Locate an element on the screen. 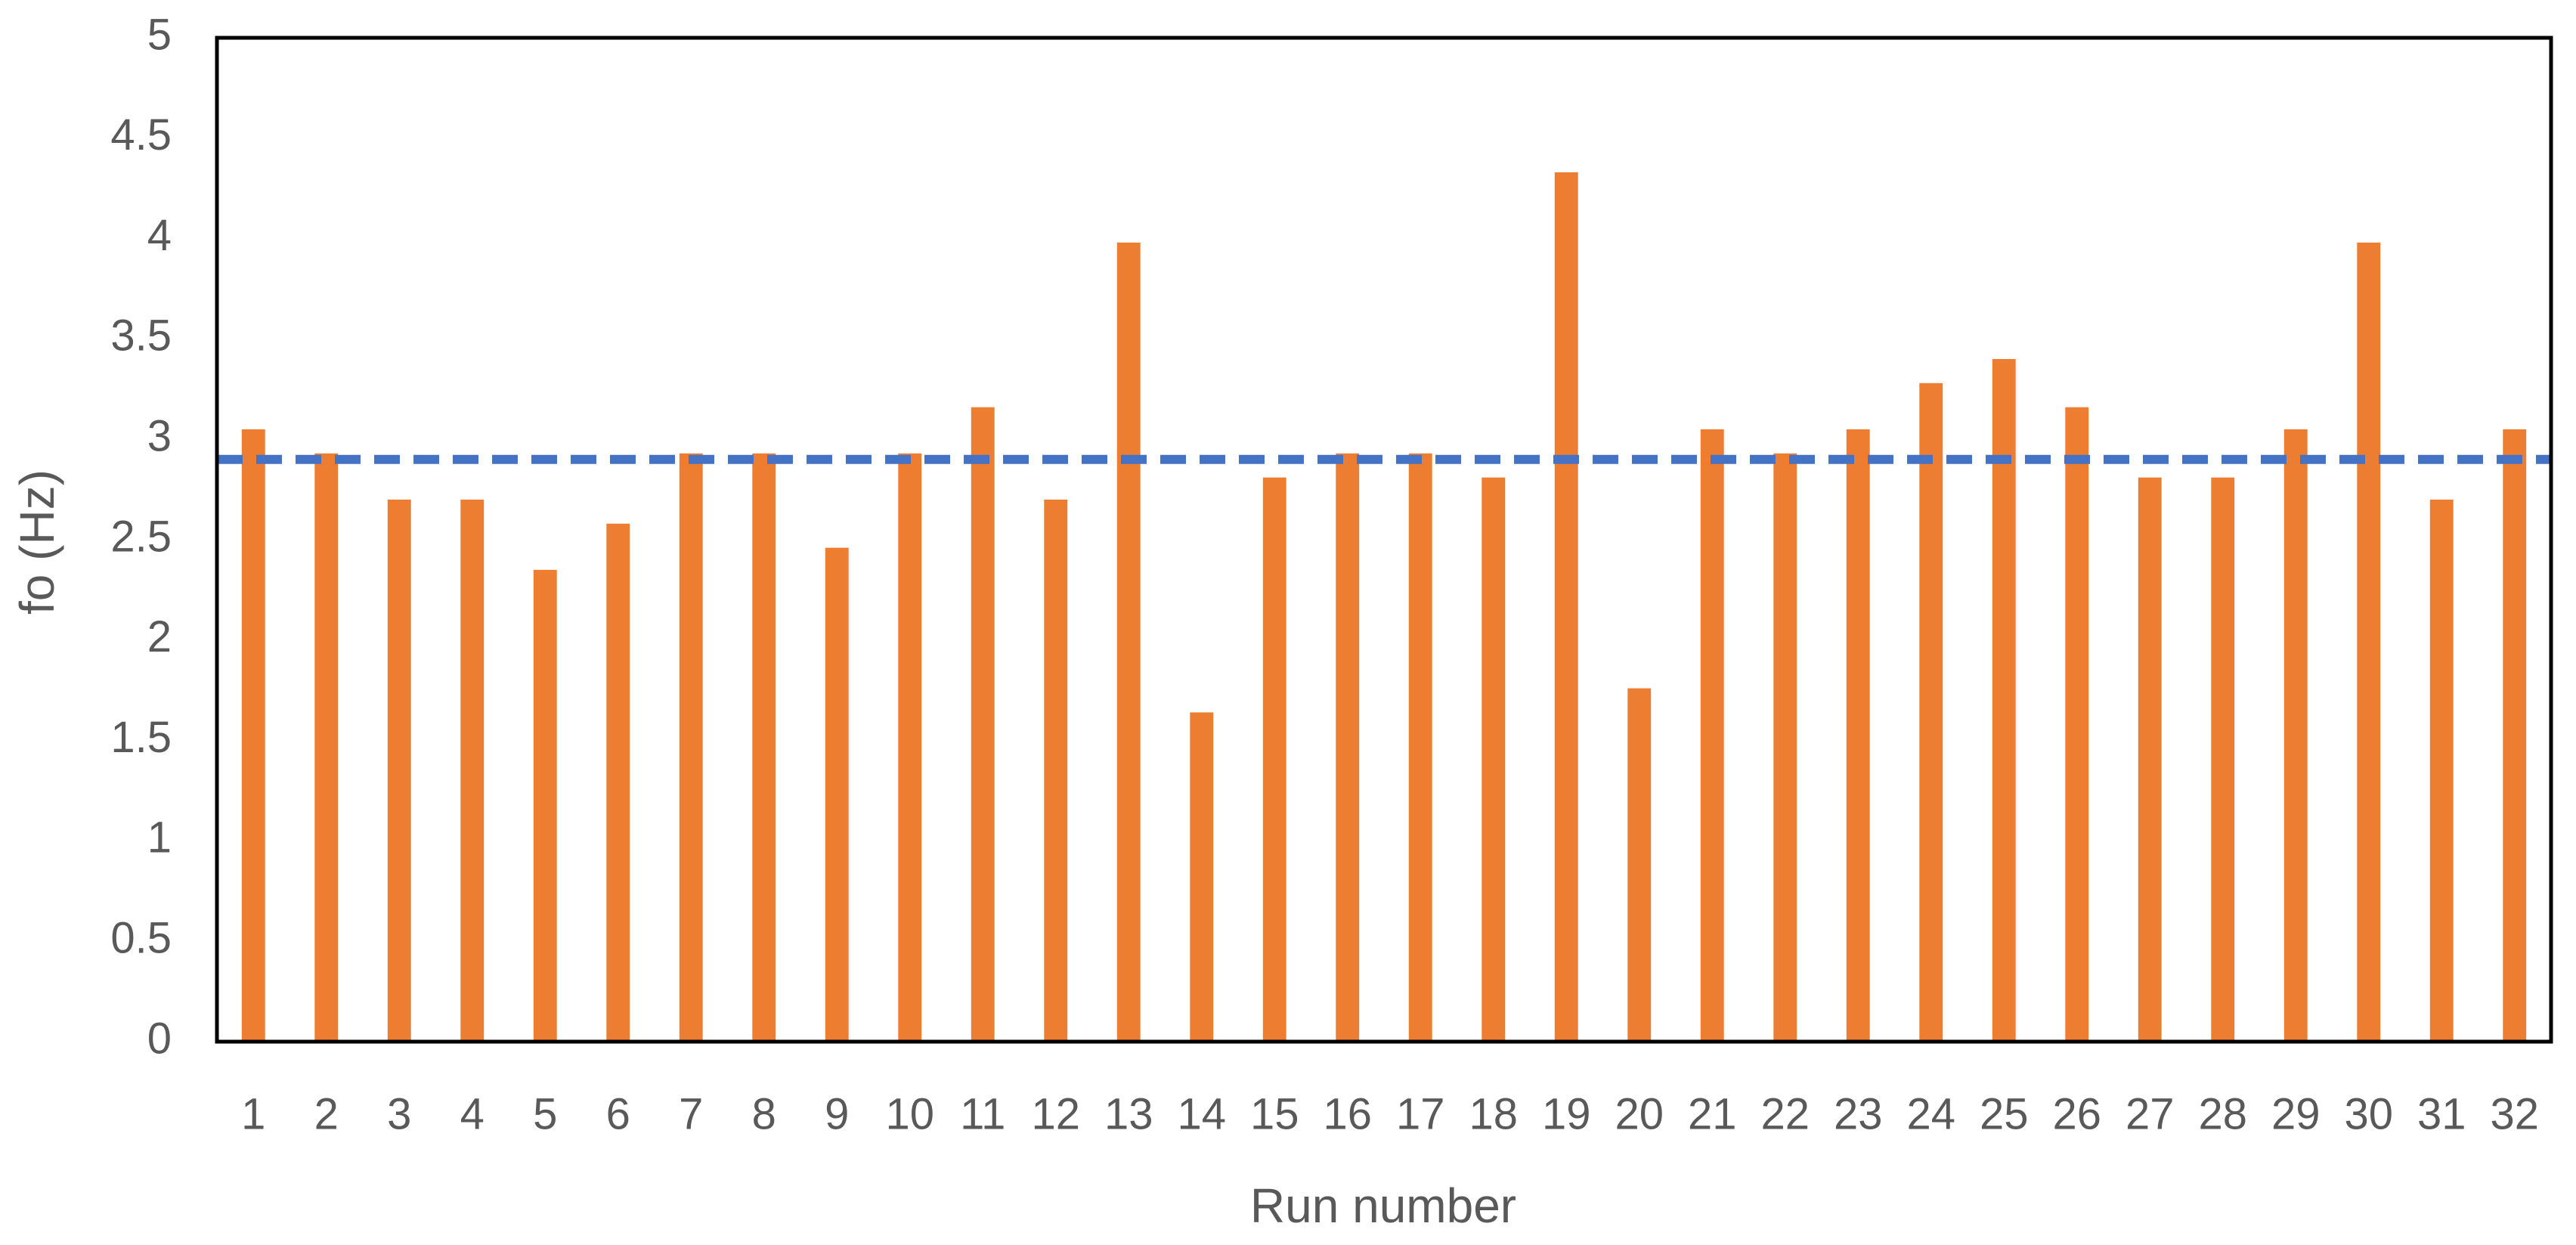  x-tick-label: 25 is located at coordinates (2004, 1113).